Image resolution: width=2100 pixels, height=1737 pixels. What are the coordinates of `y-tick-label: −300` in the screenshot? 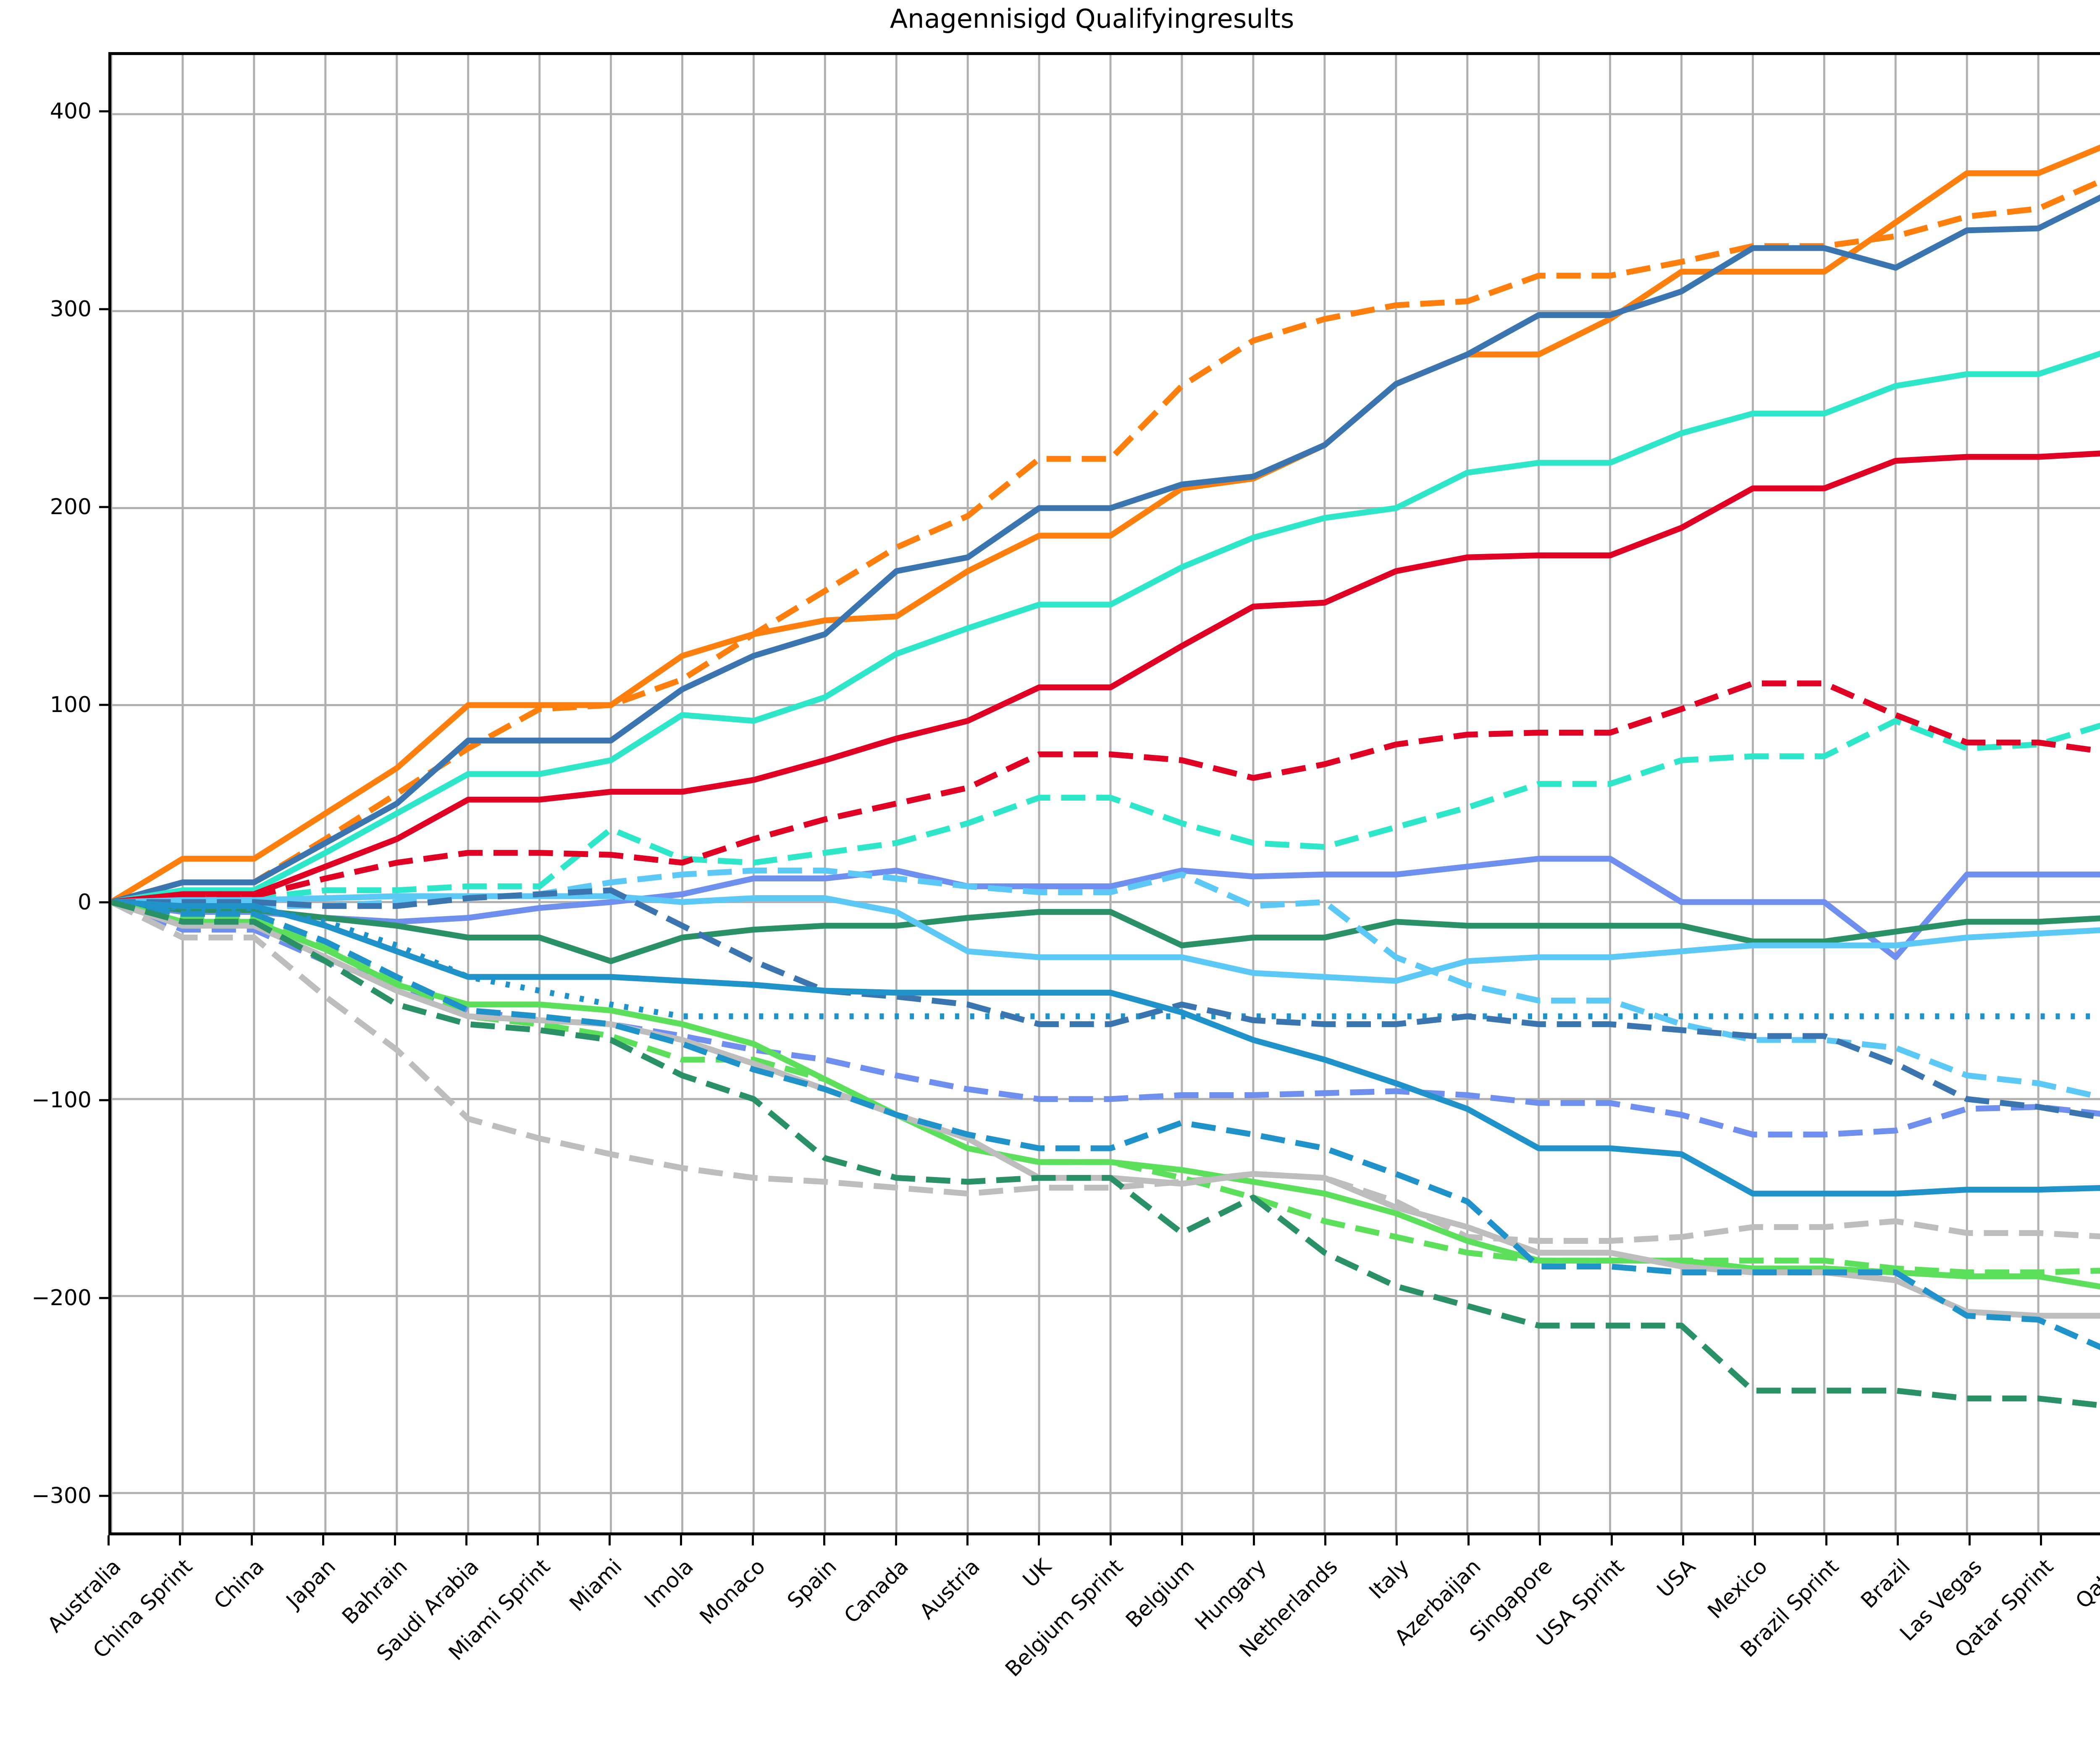 It's located at (62, 1495).